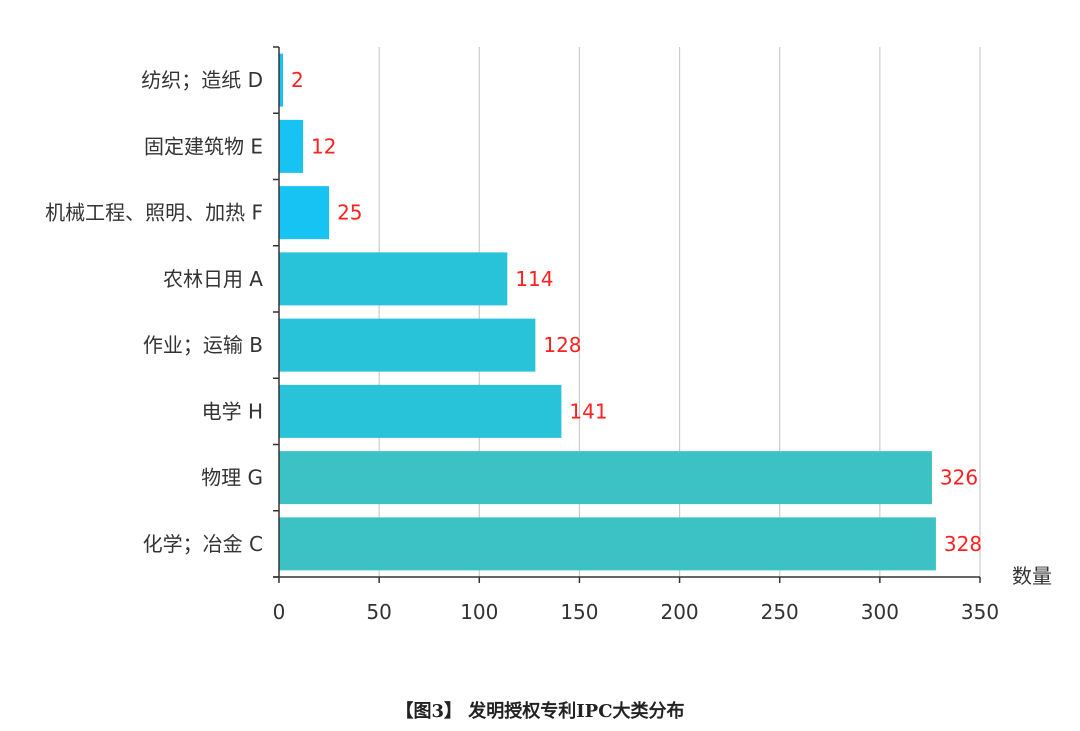 The width and height of the screenshot is (1080, 731). Describe the element at coordinates (479, 612) in the screenshot. I see `x-tick-label-2: 100` at that location.